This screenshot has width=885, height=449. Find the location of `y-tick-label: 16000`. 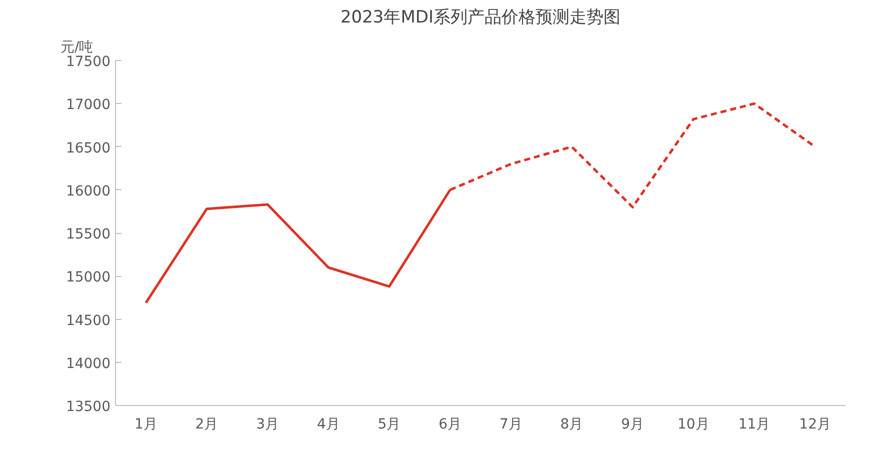

y-tick-label: 16000 is located at coordinates (88, 191).